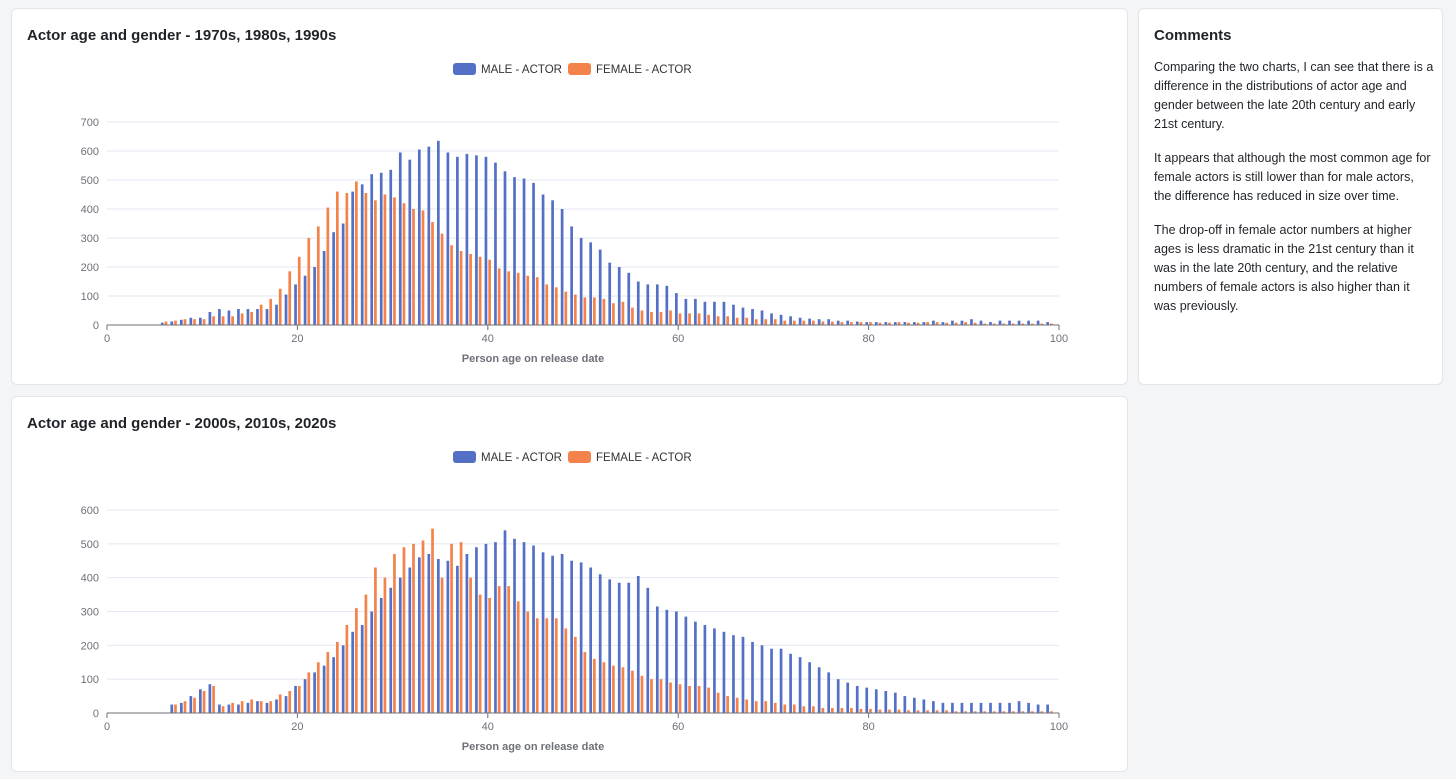 This screenshot has height=779, width=1456. What do you see at coordinates (96, 714) in the screenshot?
I see `y-tick-label: 0` at bounding box center [96, 714].